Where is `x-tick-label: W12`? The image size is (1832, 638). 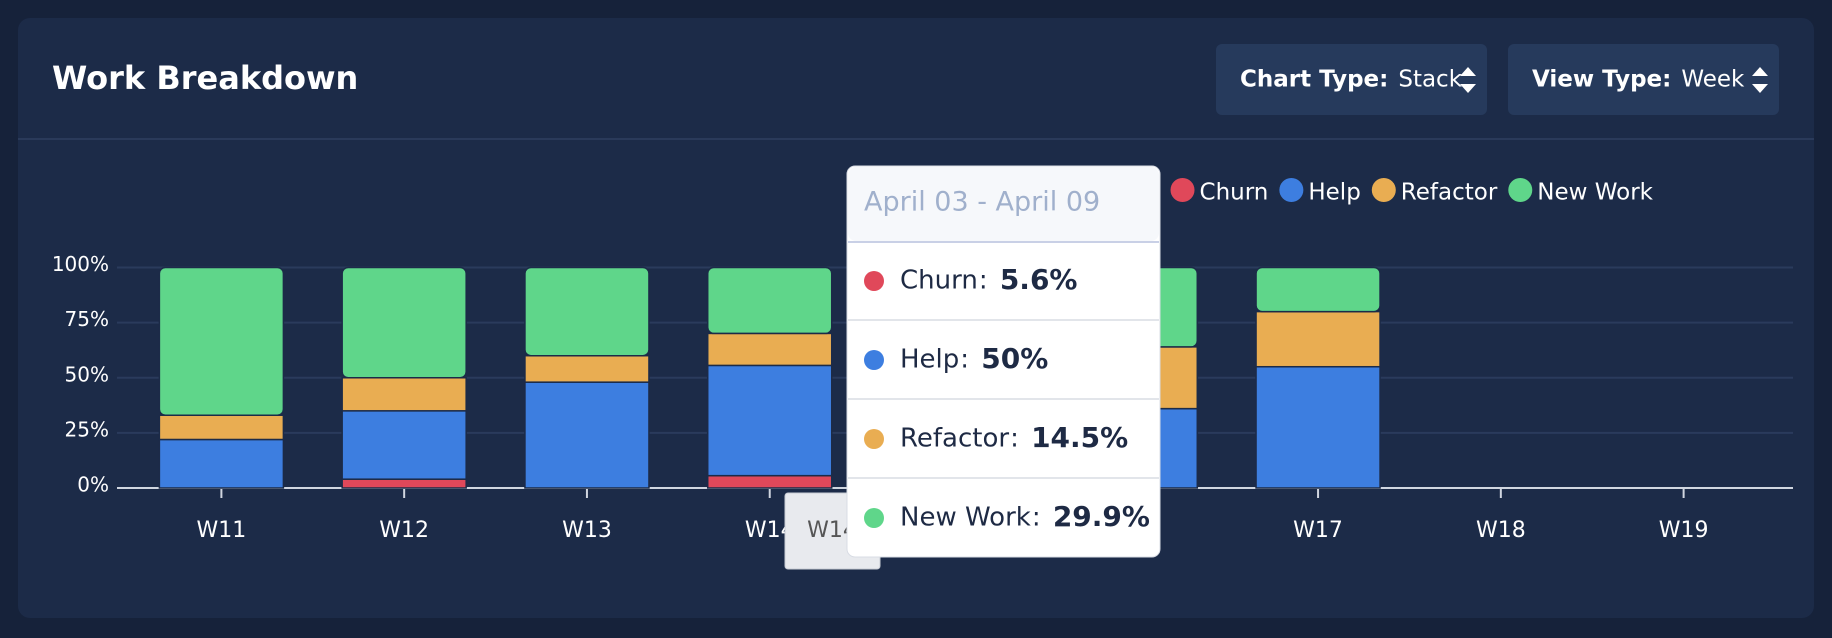
x-tick-label: W12 is located at coordinates (404, 530).